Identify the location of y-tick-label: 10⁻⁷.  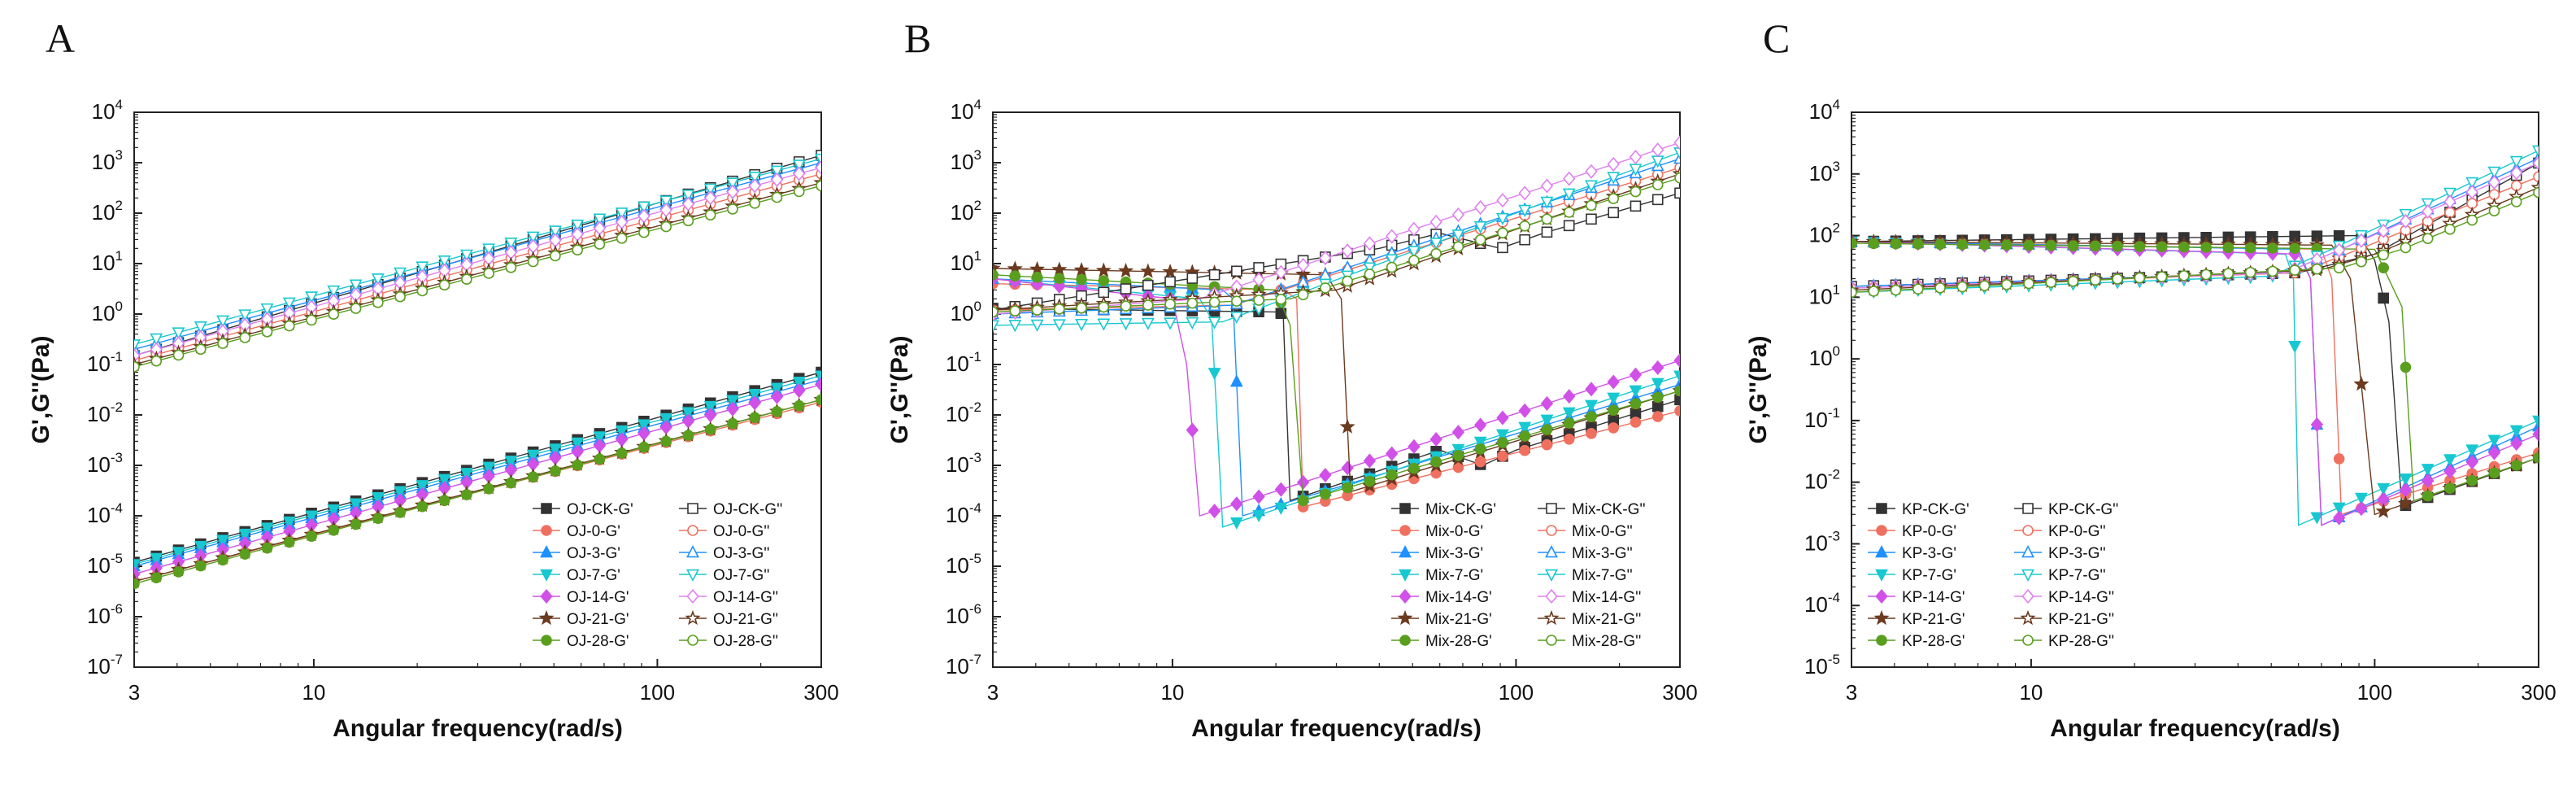
(963, 665).